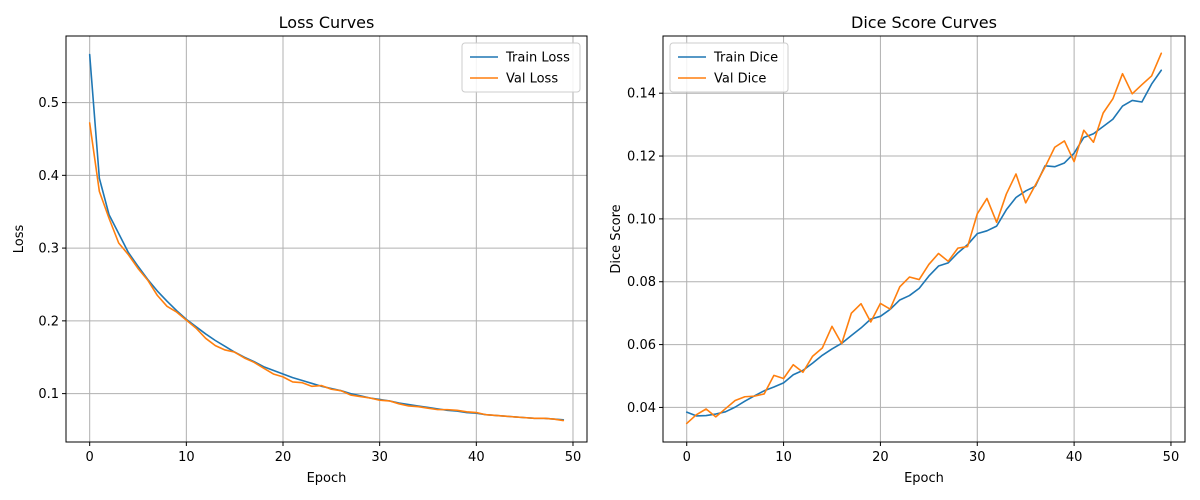  I want to click on y-tick-label: 0.12, so click(641, 157).